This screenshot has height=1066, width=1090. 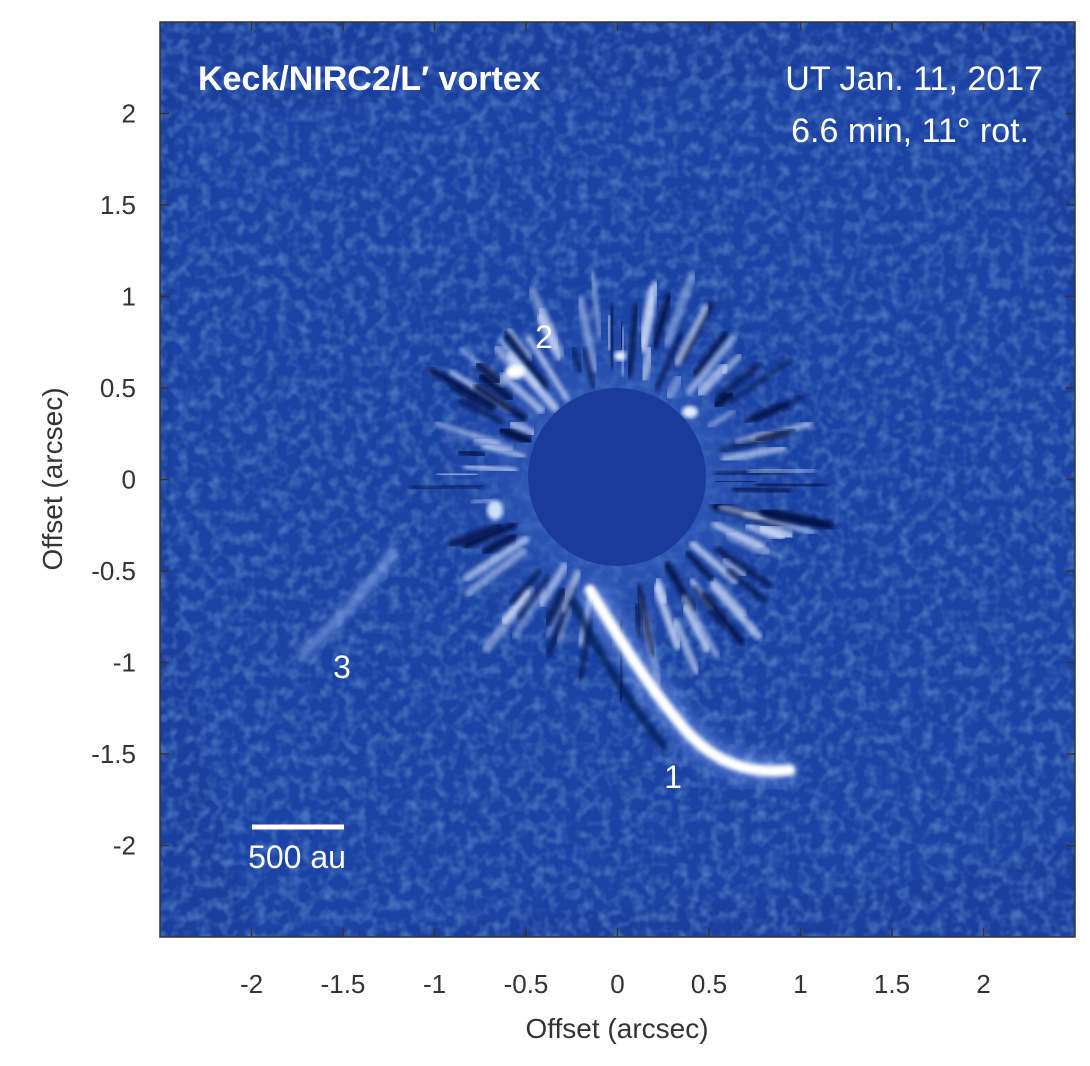 What do you see at coordinates (118, 388) in the screenshot?
I see `y-tick-label: 0.5` at bounding box center [118, 388].